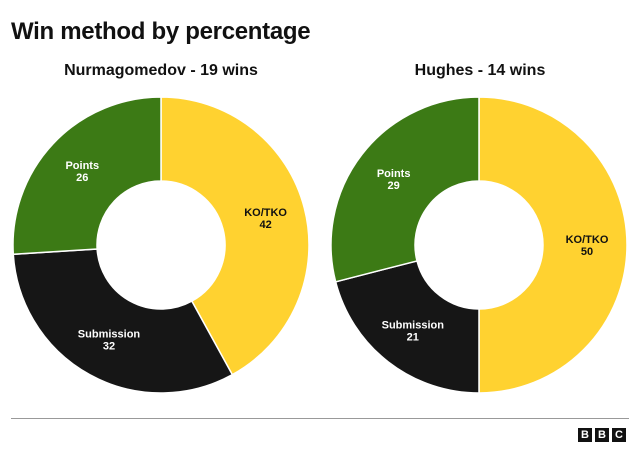 This screenshot has height=463, width=640. Describe the element at coordinates (161, 31) in the screenshot. I see `page-title: Win method by percentage` at that location.